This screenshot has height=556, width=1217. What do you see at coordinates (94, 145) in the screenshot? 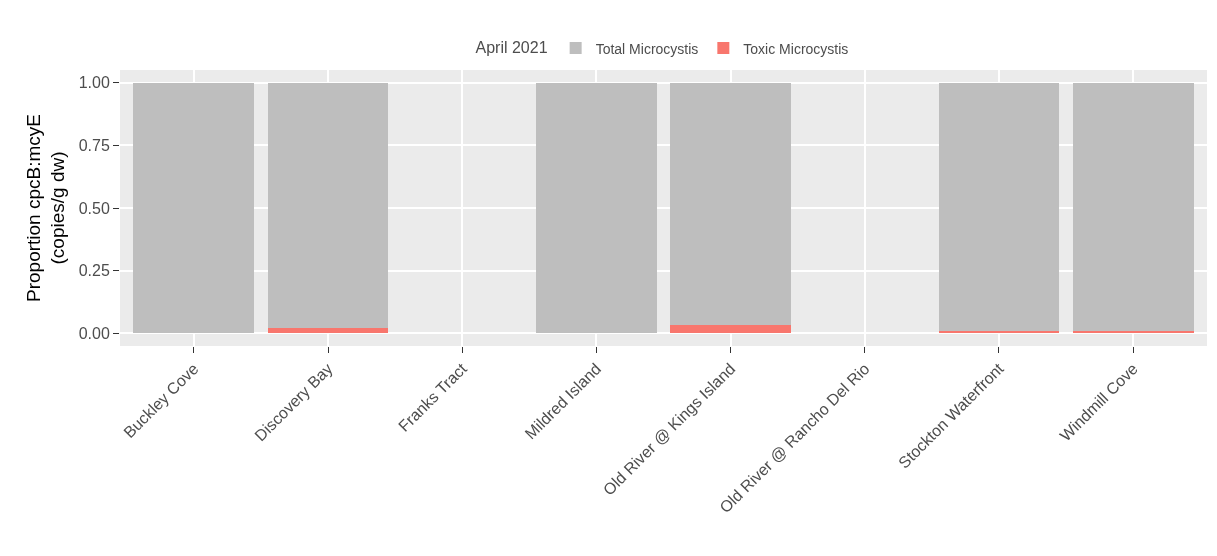
I see `y-tick-label: 0.75` at bounding box center [94, 145].